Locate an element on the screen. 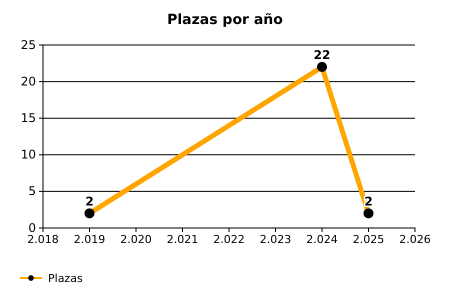 The image size is (450, 300). y-tick-label: 5 is located at coordinates (32, 191).